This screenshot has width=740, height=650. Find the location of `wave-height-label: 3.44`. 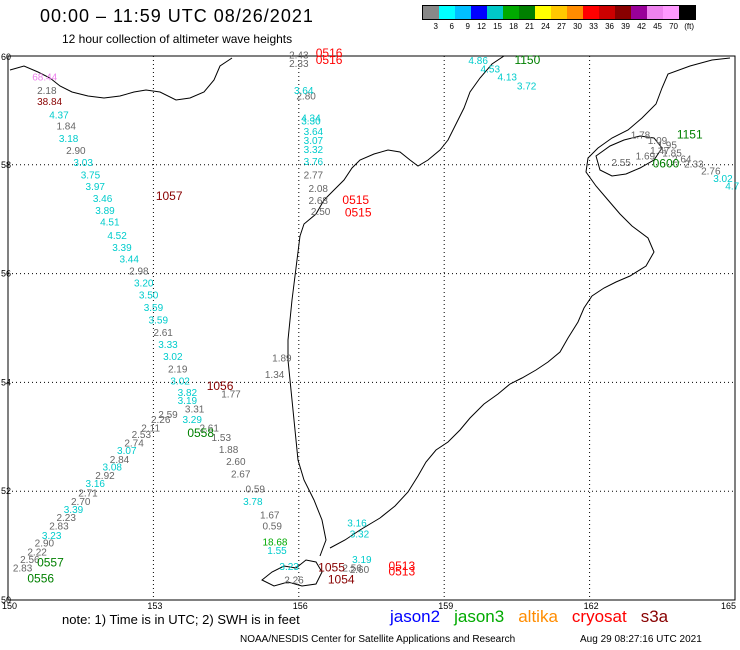

wave-height-label: 3.44 is located at coordinates (129, 260).